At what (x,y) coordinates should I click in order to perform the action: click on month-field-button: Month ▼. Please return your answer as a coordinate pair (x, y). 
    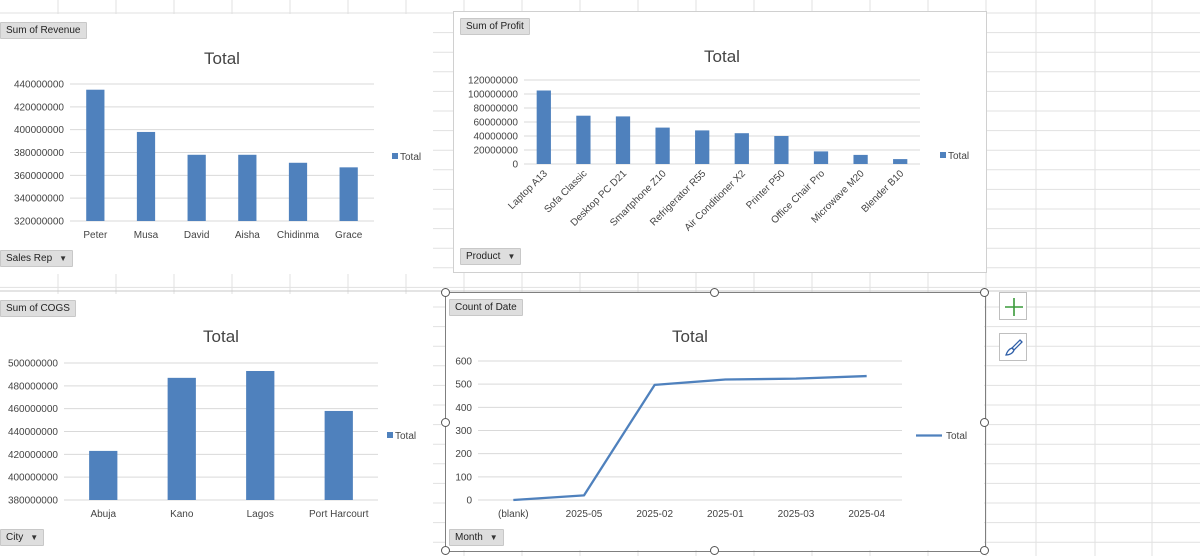
    Looking at the image, I should click on (476, 537).